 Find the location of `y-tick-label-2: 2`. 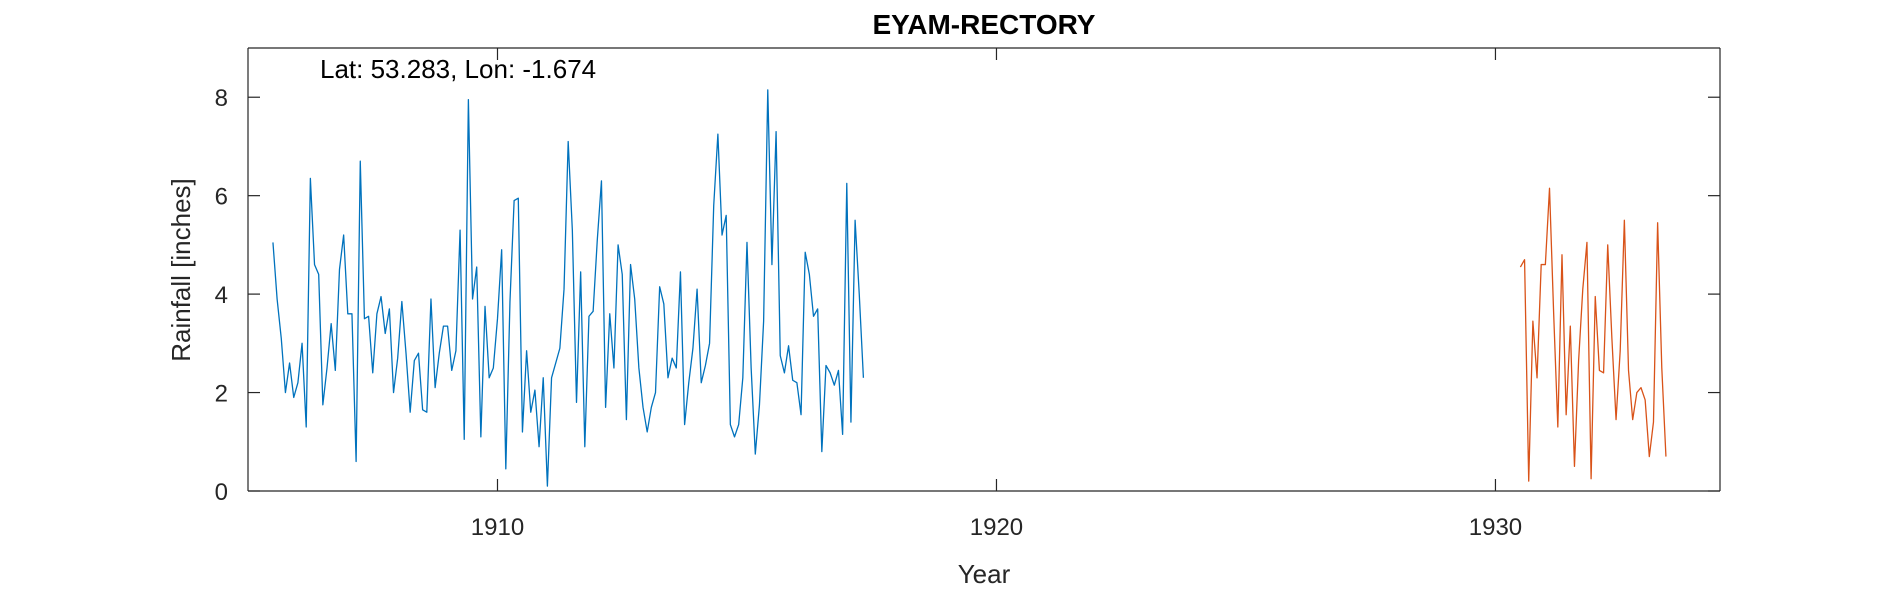

y-tick-label-2: 2 is located at coordinates (221, 394).